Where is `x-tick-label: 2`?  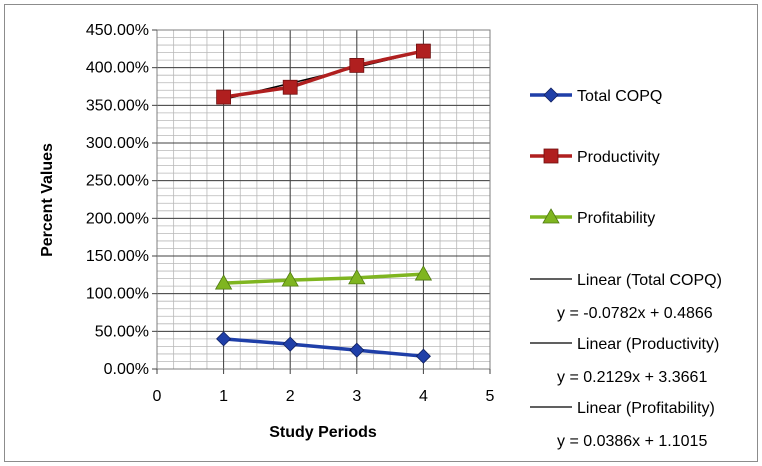 x-tick-label: 2 is located at coordinates (290, 396).